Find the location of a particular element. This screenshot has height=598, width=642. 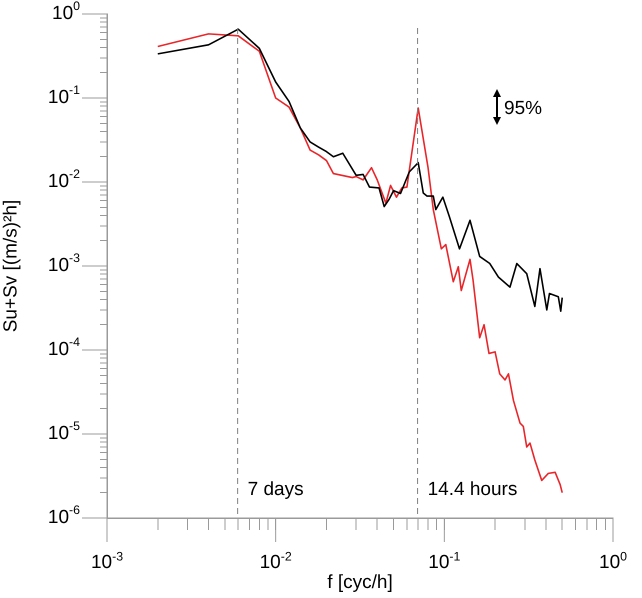

x-axis-title: f [cyc/h] is located at coordinates (360, 582).